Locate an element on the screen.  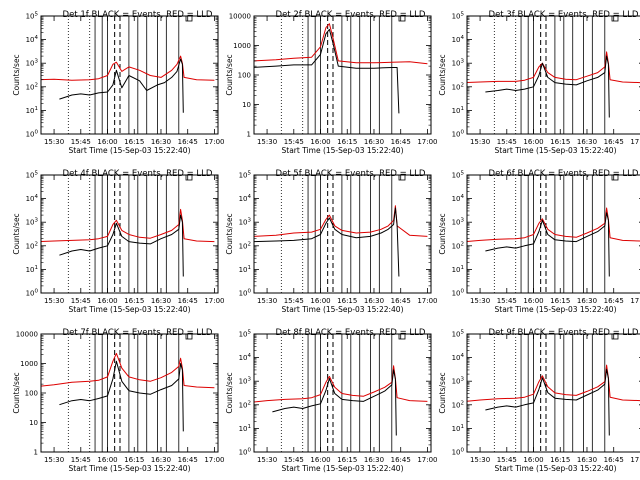
panel-title: Det 9f BLACK = Events, RED = LLD is located at coordinates (564, 333).